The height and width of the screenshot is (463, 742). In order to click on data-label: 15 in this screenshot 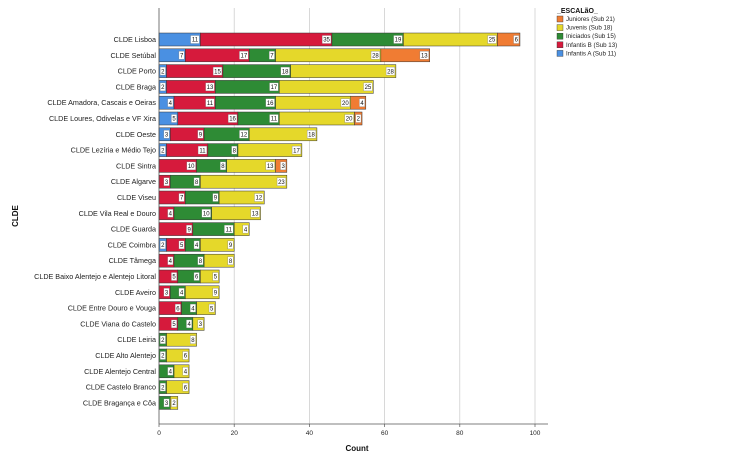, I will do `click(217, 72)`.